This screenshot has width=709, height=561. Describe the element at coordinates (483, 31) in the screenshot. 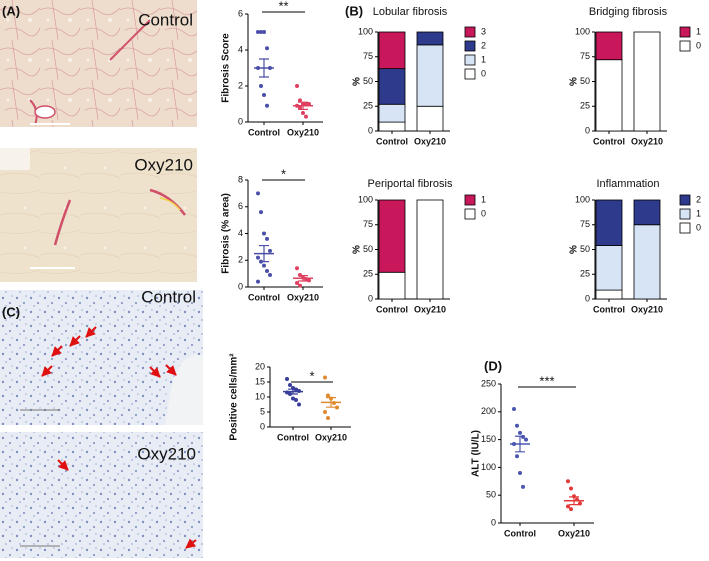

I see `legend-label: 3` at that location.